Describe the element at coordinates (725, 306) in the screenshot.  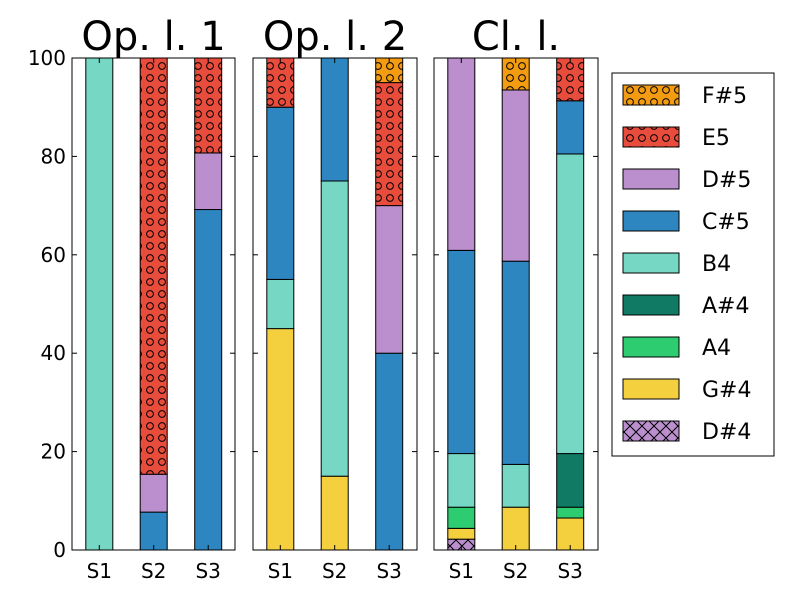
I see `legend-label: A#4` at that location.